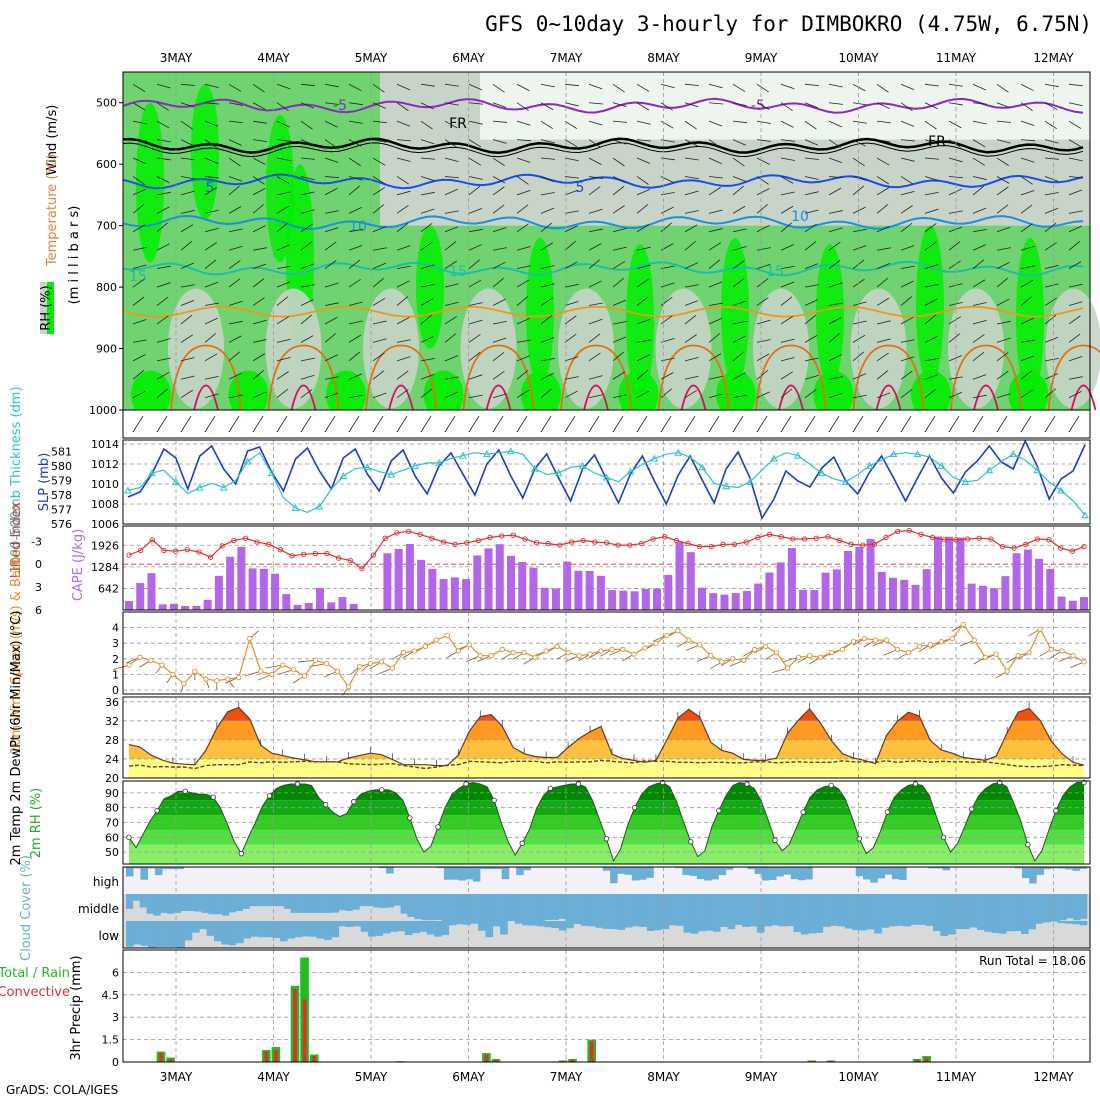  I want to click on thickness-tick-label: 578, so click(61, 495).